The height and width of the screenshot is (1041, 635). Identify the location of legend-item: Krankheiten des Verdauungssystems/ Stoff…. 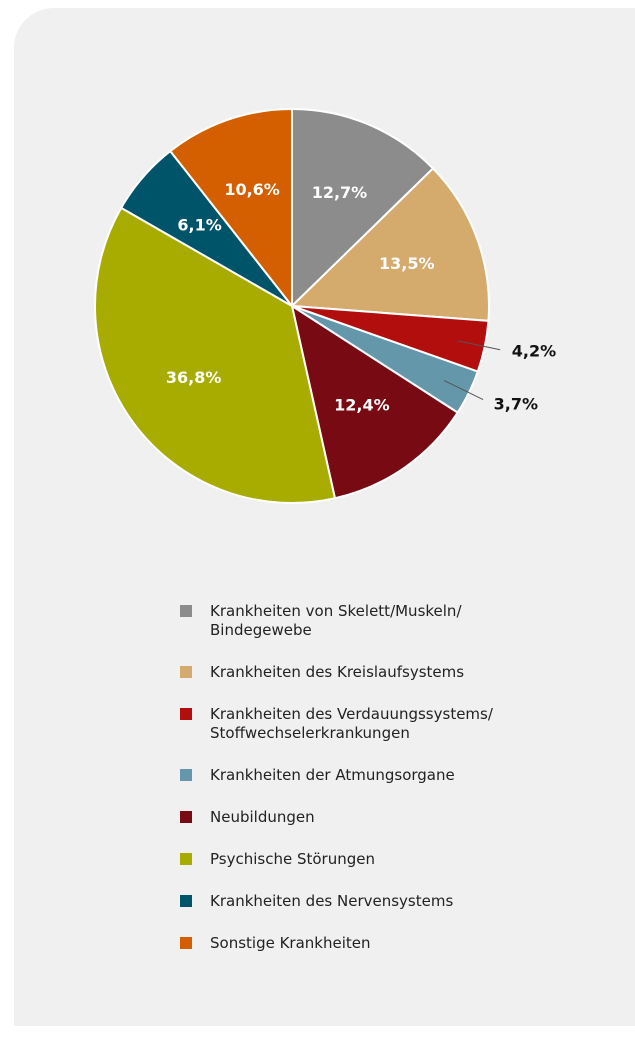
(360, 724).